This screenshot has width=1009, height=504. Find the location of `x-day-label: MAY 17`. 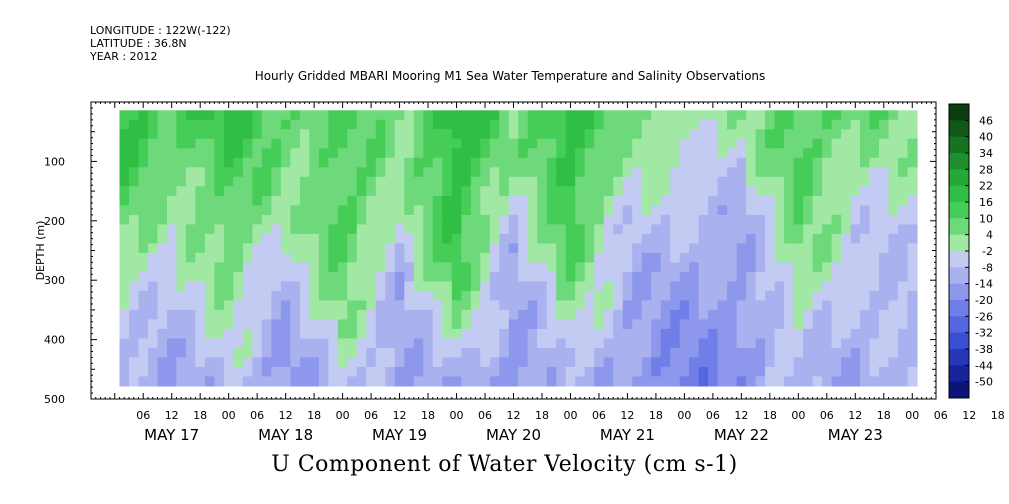

x-day-label: MAY 17 is located at coordinates (171, 435).